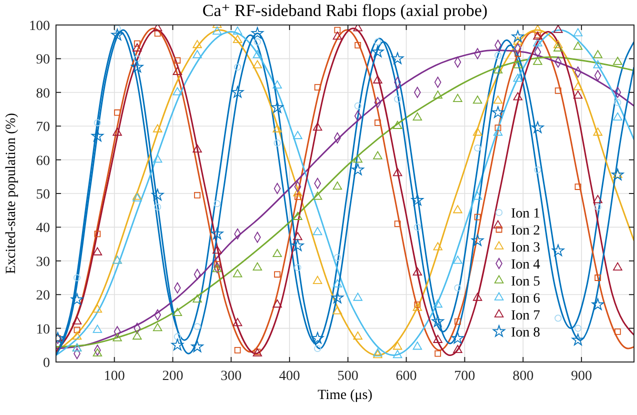 The width and height of the screenshot is (637, 415). Describe the element at coordinates (523, 376) in the screenshot. I see `x-tick-label: 800` at that location.